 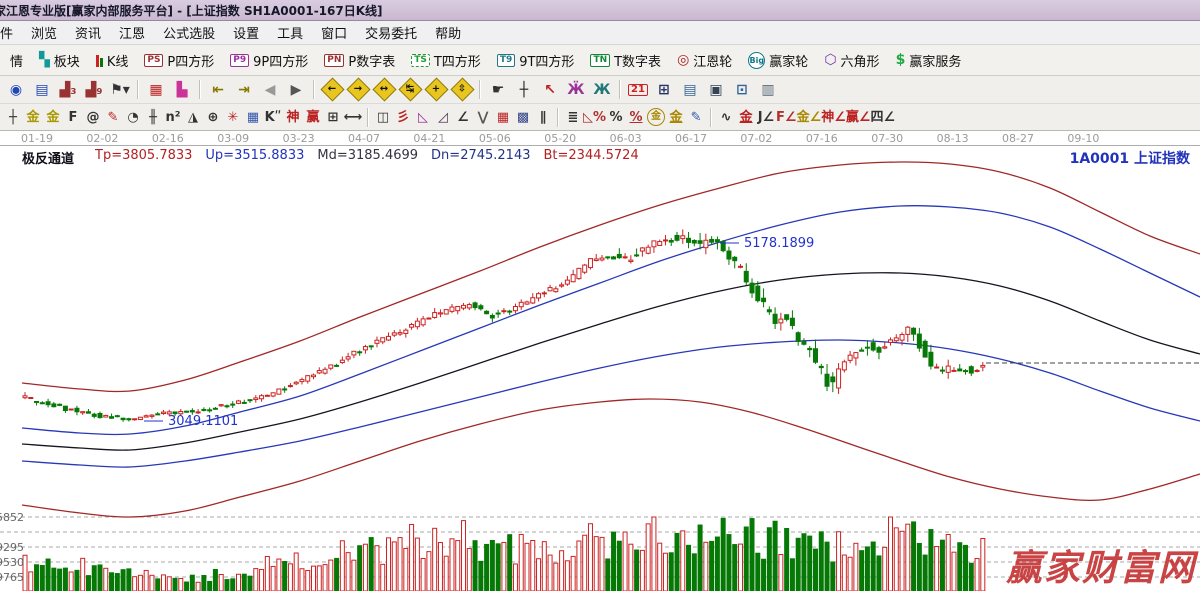 I want to click on prev-bar-icon: ◀, so click(x=270, y=89).